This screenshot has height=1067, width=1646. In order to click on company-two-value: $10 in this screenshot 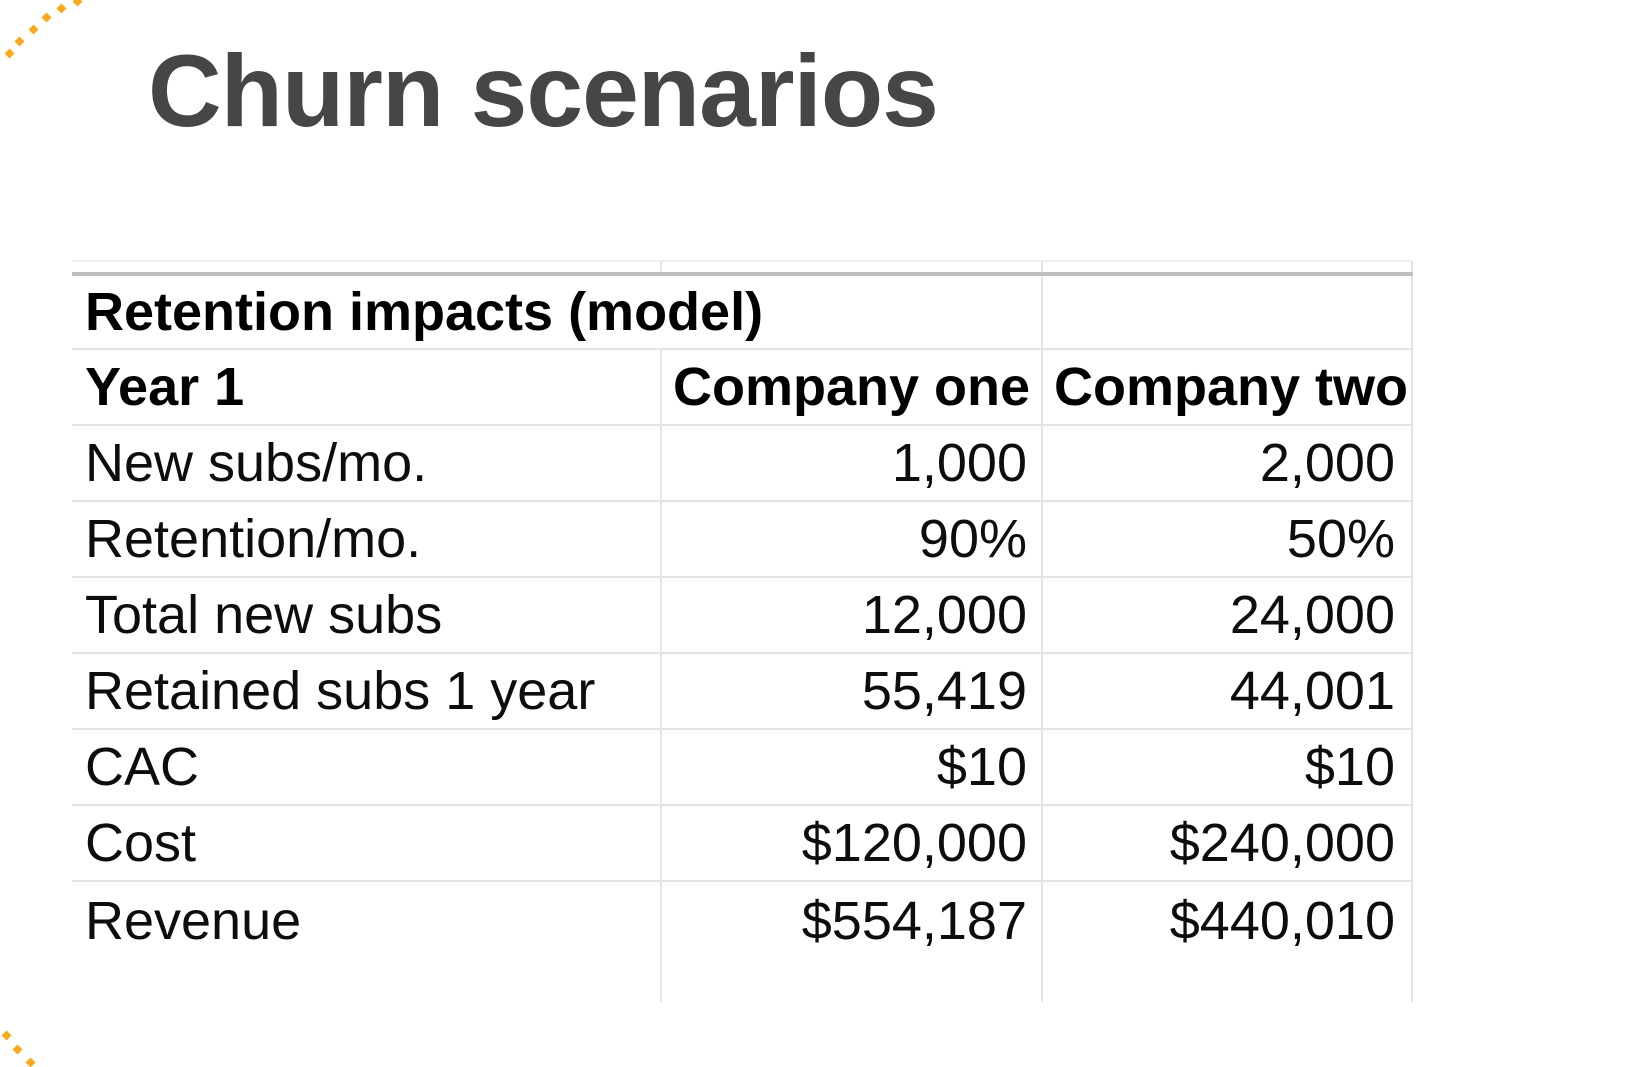, I will do `click(1349, 767)`.